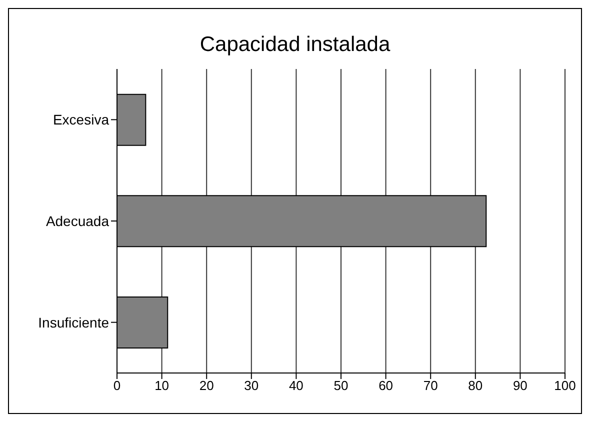 This screenshot has width=589, height=421. I want to click on x-tick-label: 10, so click(162, 386).